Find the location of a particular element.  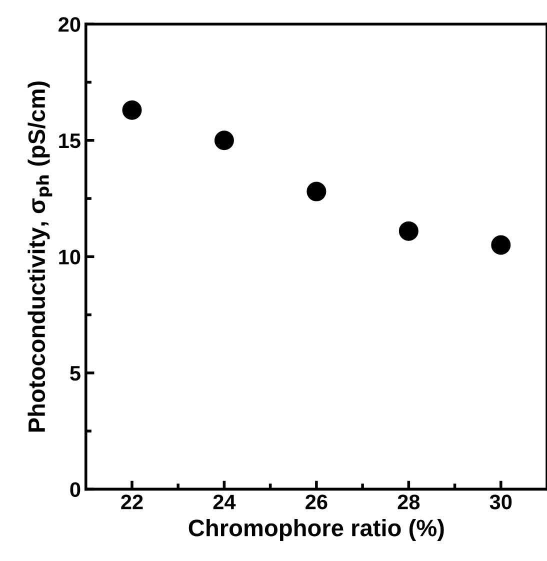

y-tick-label: 20 is located at coordinates (69, 24).